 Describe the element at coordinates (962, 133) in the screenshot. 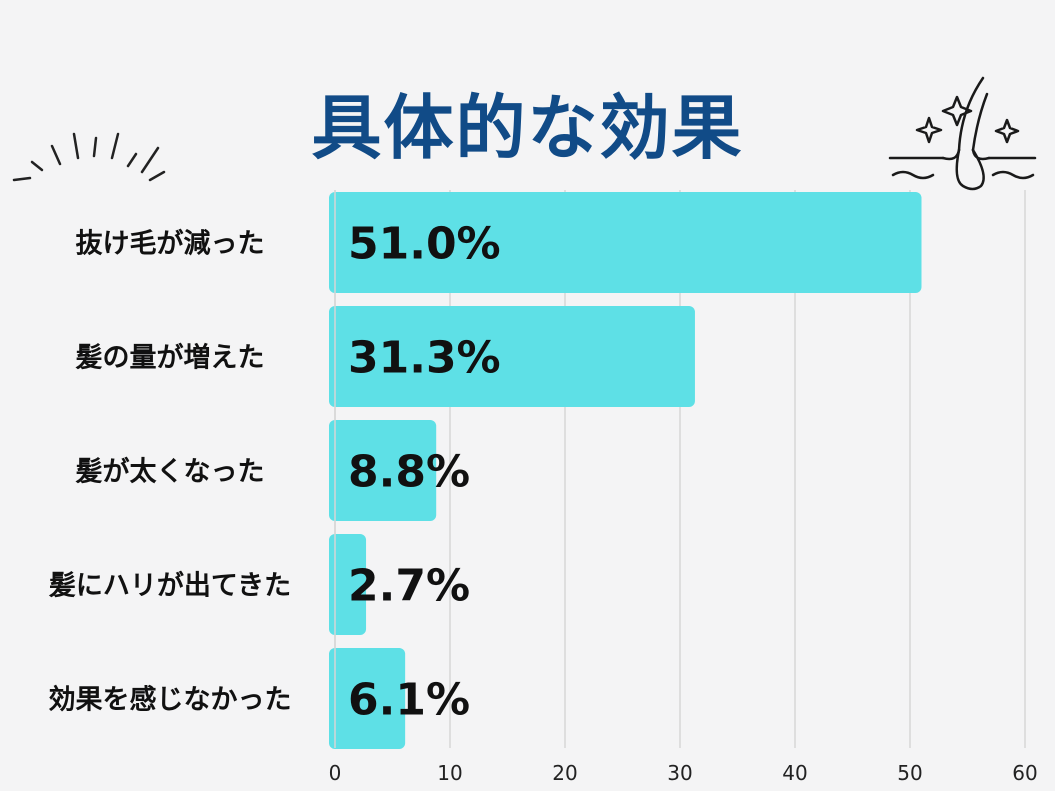

I see `hair-follicle-sparkle-icon` at that location.